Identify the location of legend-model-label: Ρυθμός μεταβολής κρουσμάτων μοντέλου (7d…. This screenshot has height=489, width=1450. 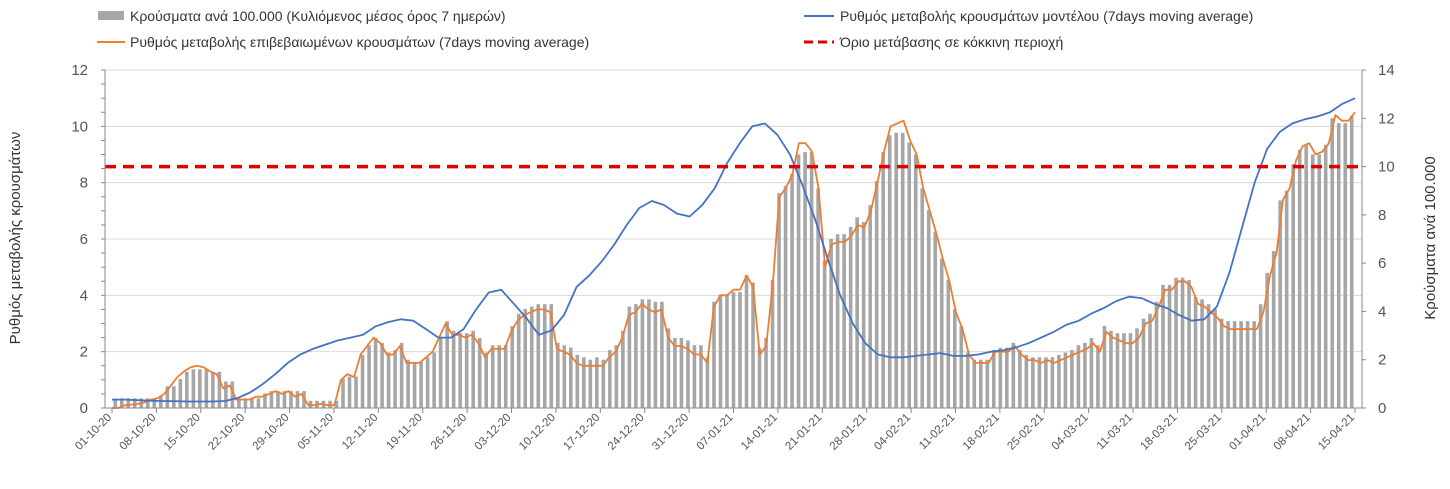
(1046, 16).